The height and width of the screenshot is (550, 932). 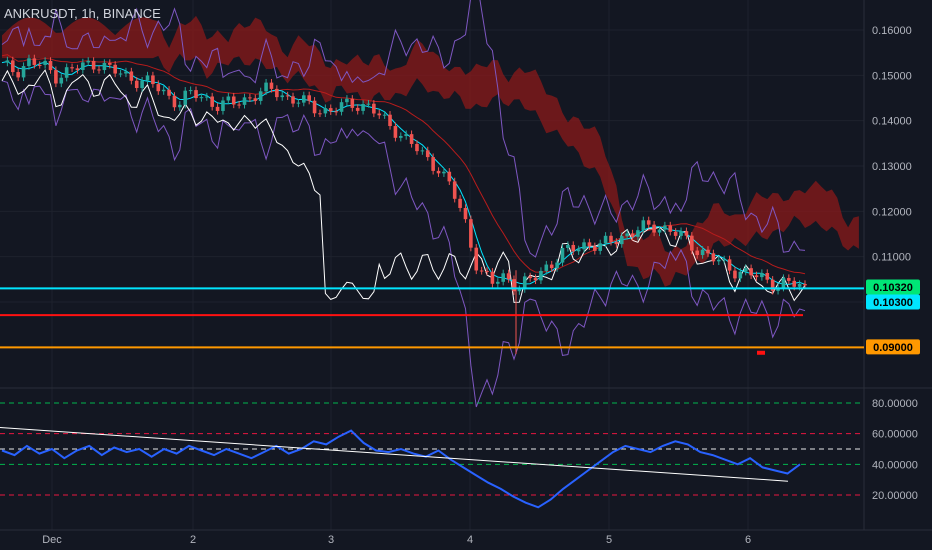 What do you see at coordinates (39, 13) in the screenshot?
I see `symbol-label: ANKRUSDT` at bounding box center [39, 13].